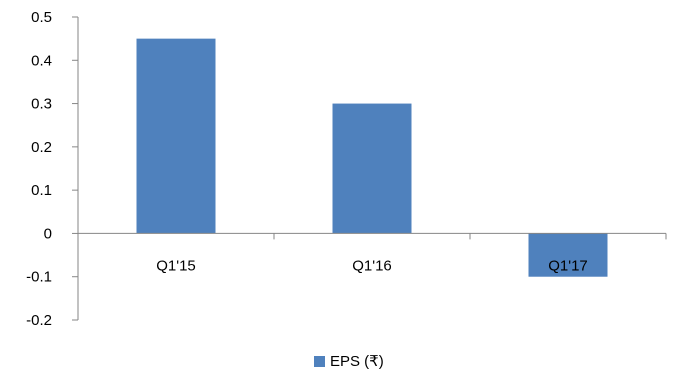 This screenshot has height=377, width=674. What do you see at coordinates (357, 361) in the screenshot?
I see `legend-label: EPS (₹)` at bounding box center [357, 361].